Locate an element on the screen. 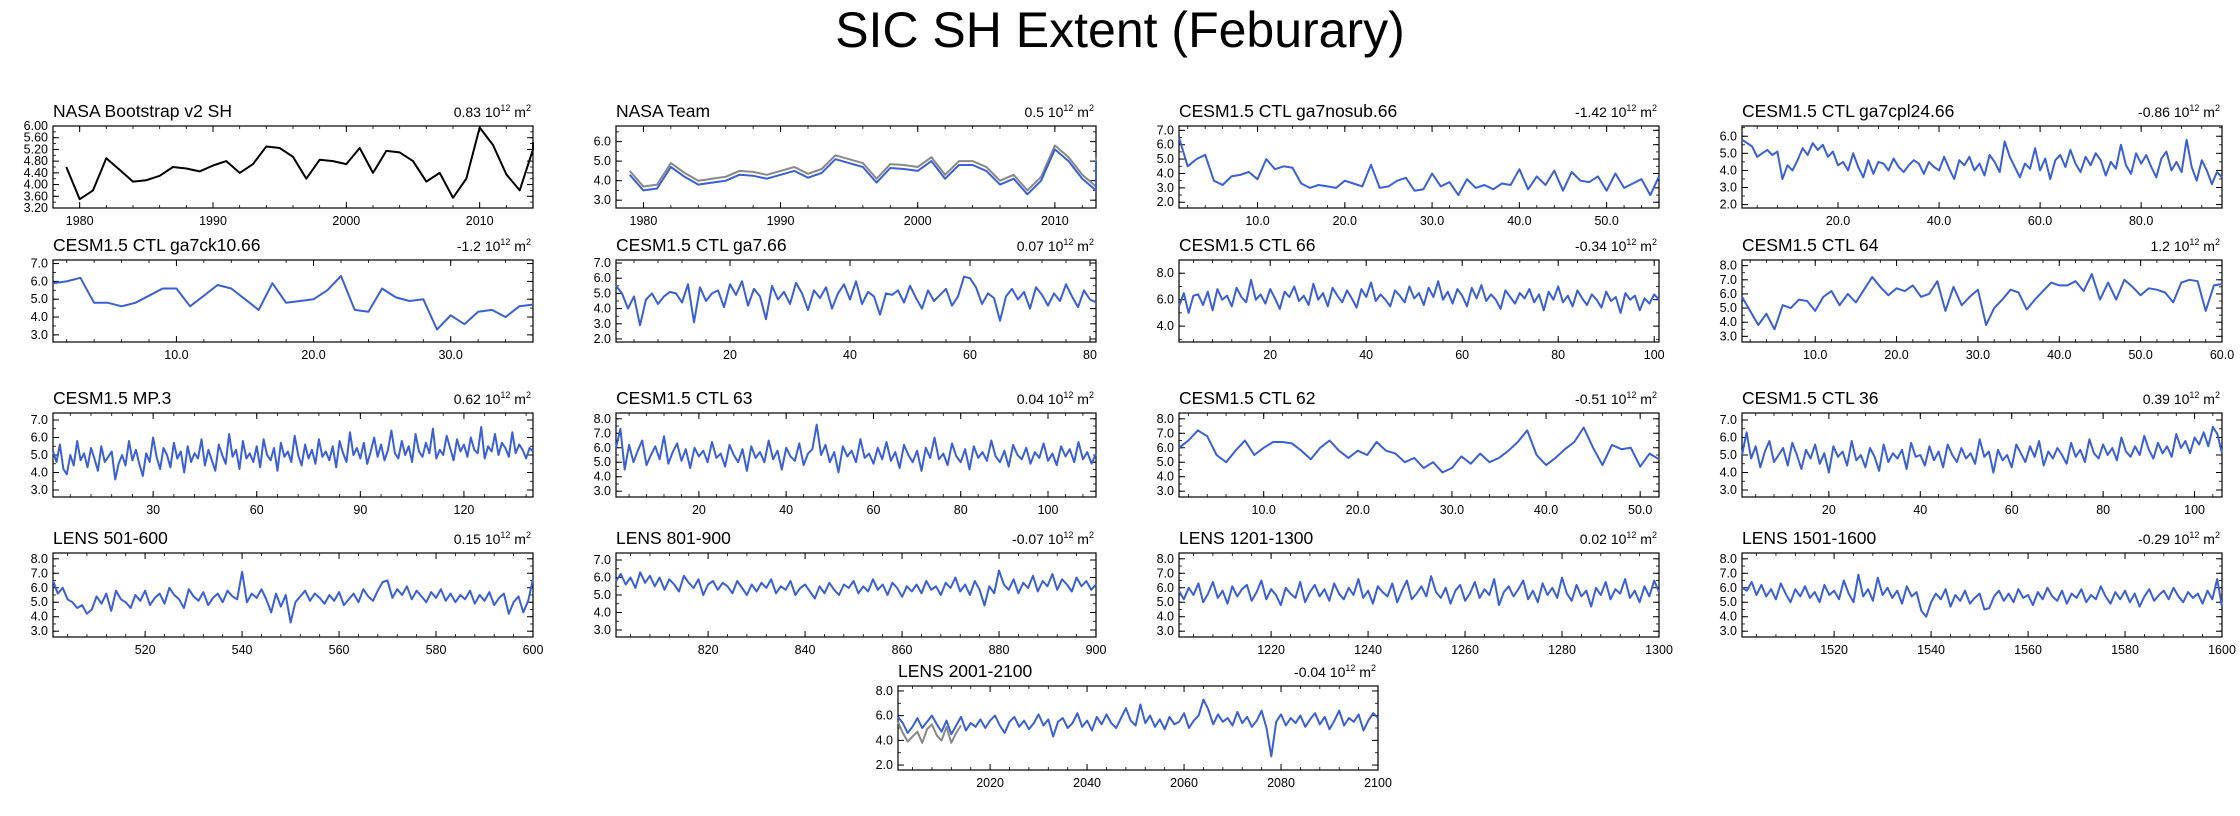 The width and height of the screenshot is (2240, 816). x-tick-label: 30 is located at coordinates (153, 510).